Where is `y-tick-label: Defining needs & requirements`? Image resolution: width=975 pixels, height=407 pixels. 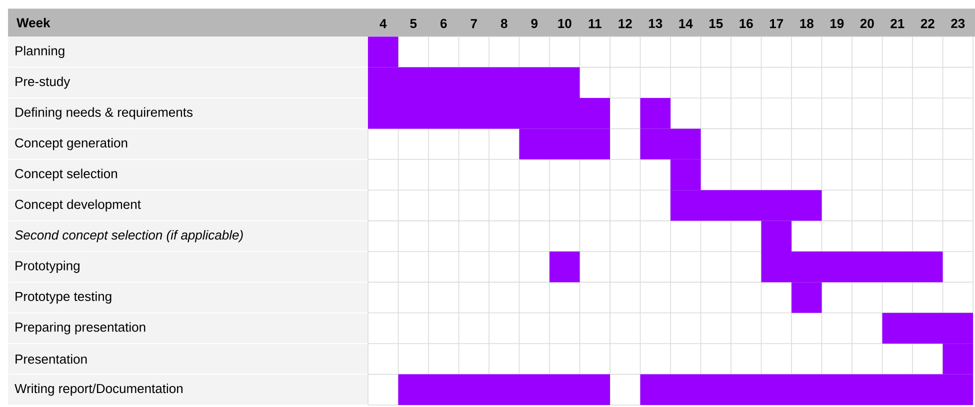
y-tick-label: Defining needs & requirements is located at coordinates (104, 113).